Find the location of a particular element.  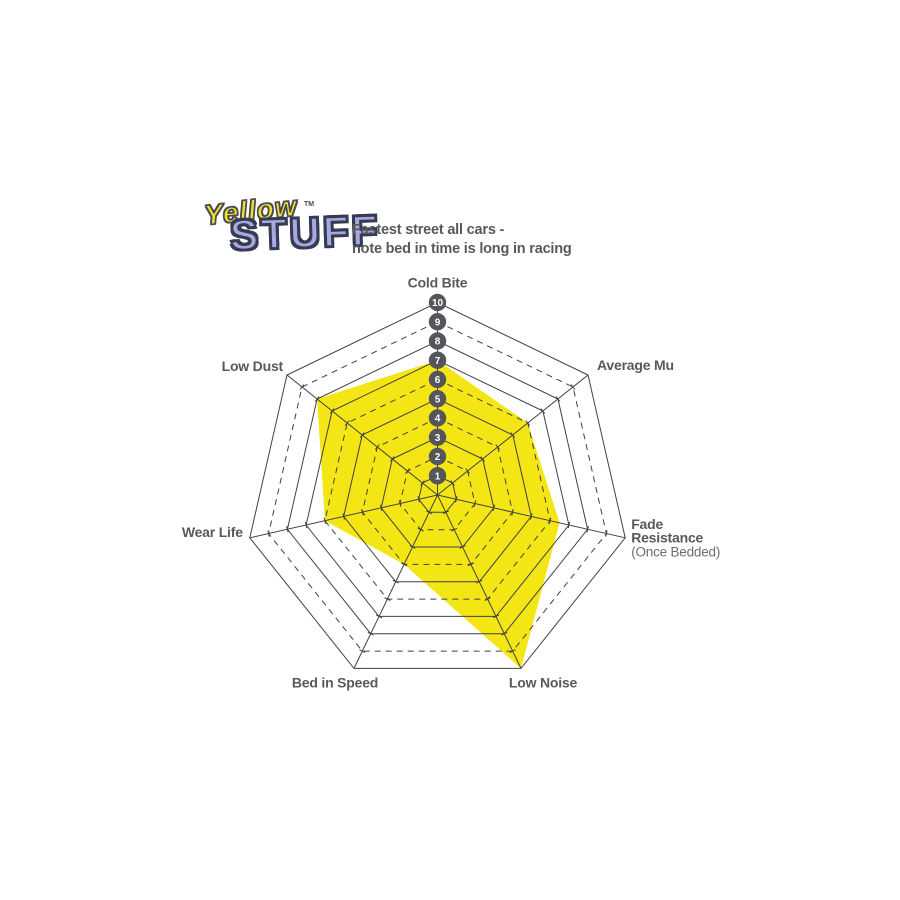

scale-badge-label-8: 8 is located at coordinates (438, 342).